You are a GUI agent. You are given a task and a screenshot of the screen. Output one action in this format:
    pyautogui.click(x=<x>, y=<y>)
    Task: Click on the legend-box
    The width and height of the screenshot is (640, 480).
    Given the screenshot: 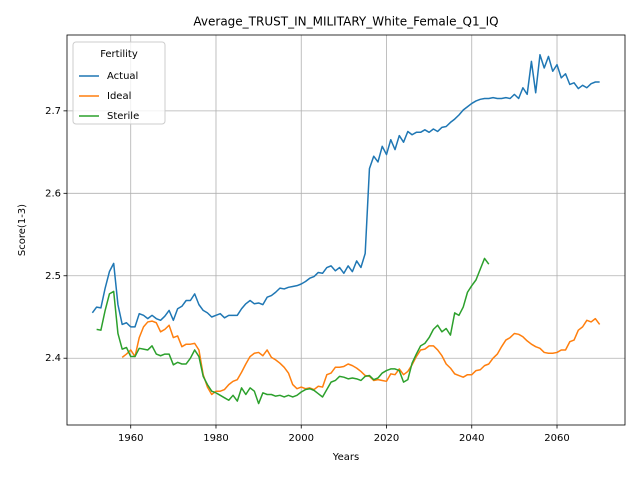 What is the action you would take?
    pyautogui.click(x=119, y=83)
    